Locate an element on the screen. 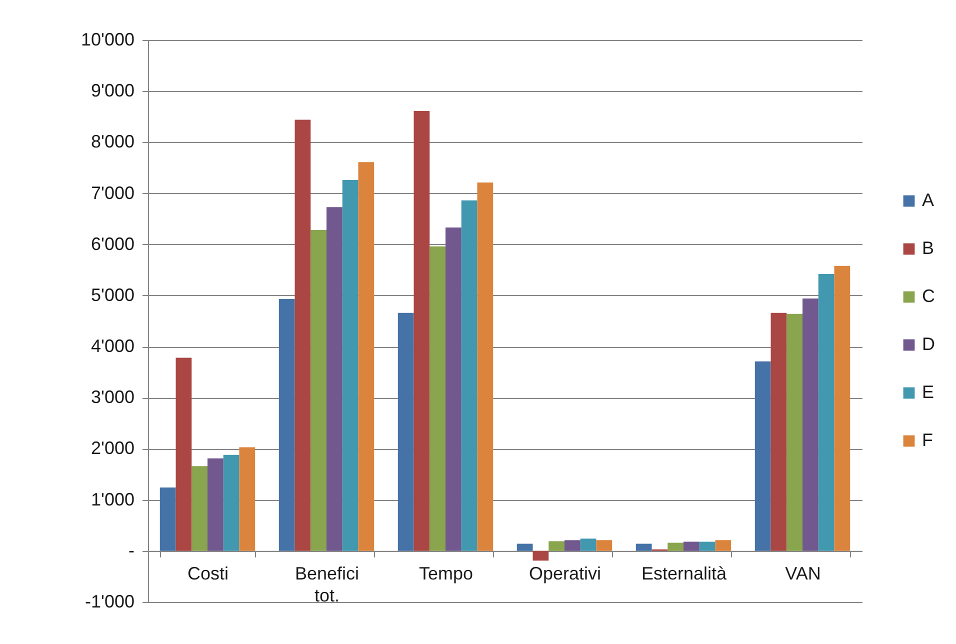  legend-label: F is located at coordinates (927, 440).